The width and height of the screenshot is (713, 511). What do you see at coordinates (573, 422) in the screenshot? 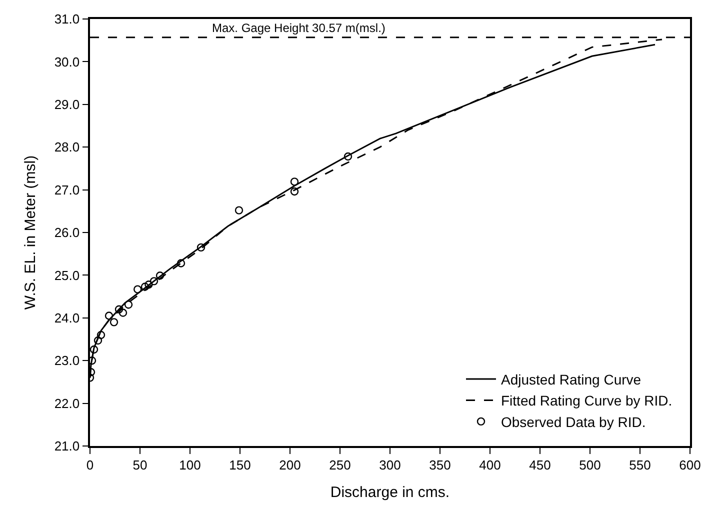
I see `legend-label: Observed Data by RID.` at bounding box center [573, 422].